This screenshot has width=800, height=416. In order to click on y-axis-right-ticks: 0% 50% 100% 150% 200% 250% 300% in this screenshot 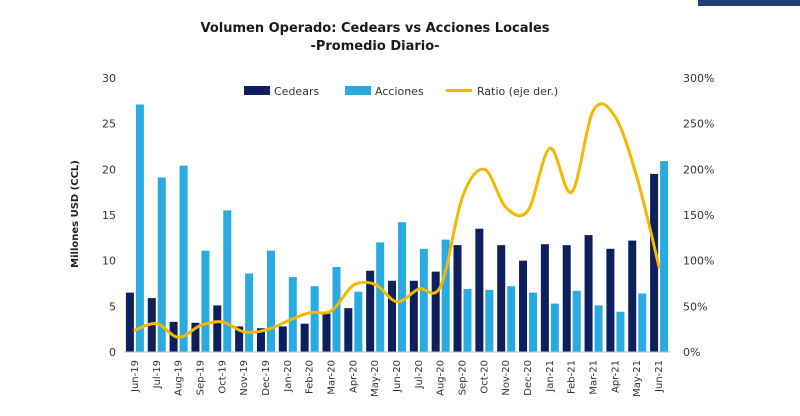, I will do `click(698, 215)`.